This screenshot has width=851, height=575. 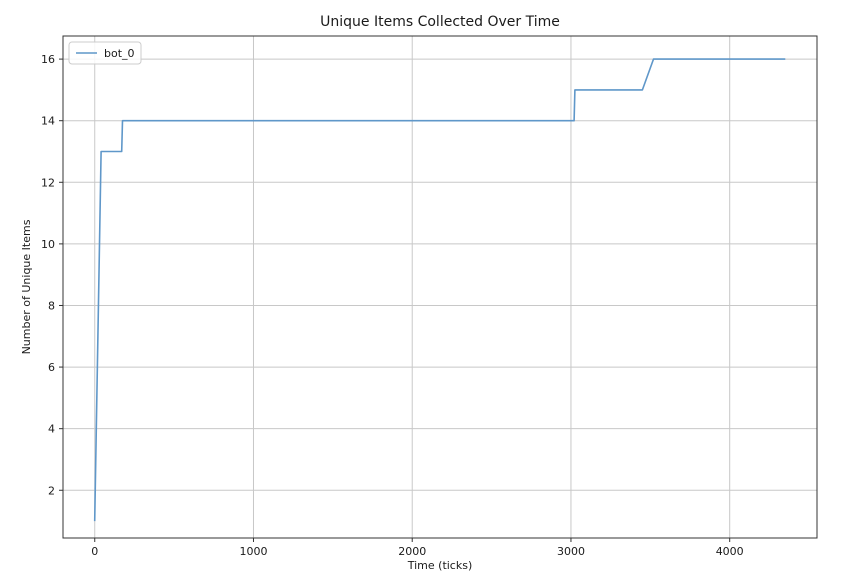 I want to click on y-tick-label: 8, so click(x=51, y=305).